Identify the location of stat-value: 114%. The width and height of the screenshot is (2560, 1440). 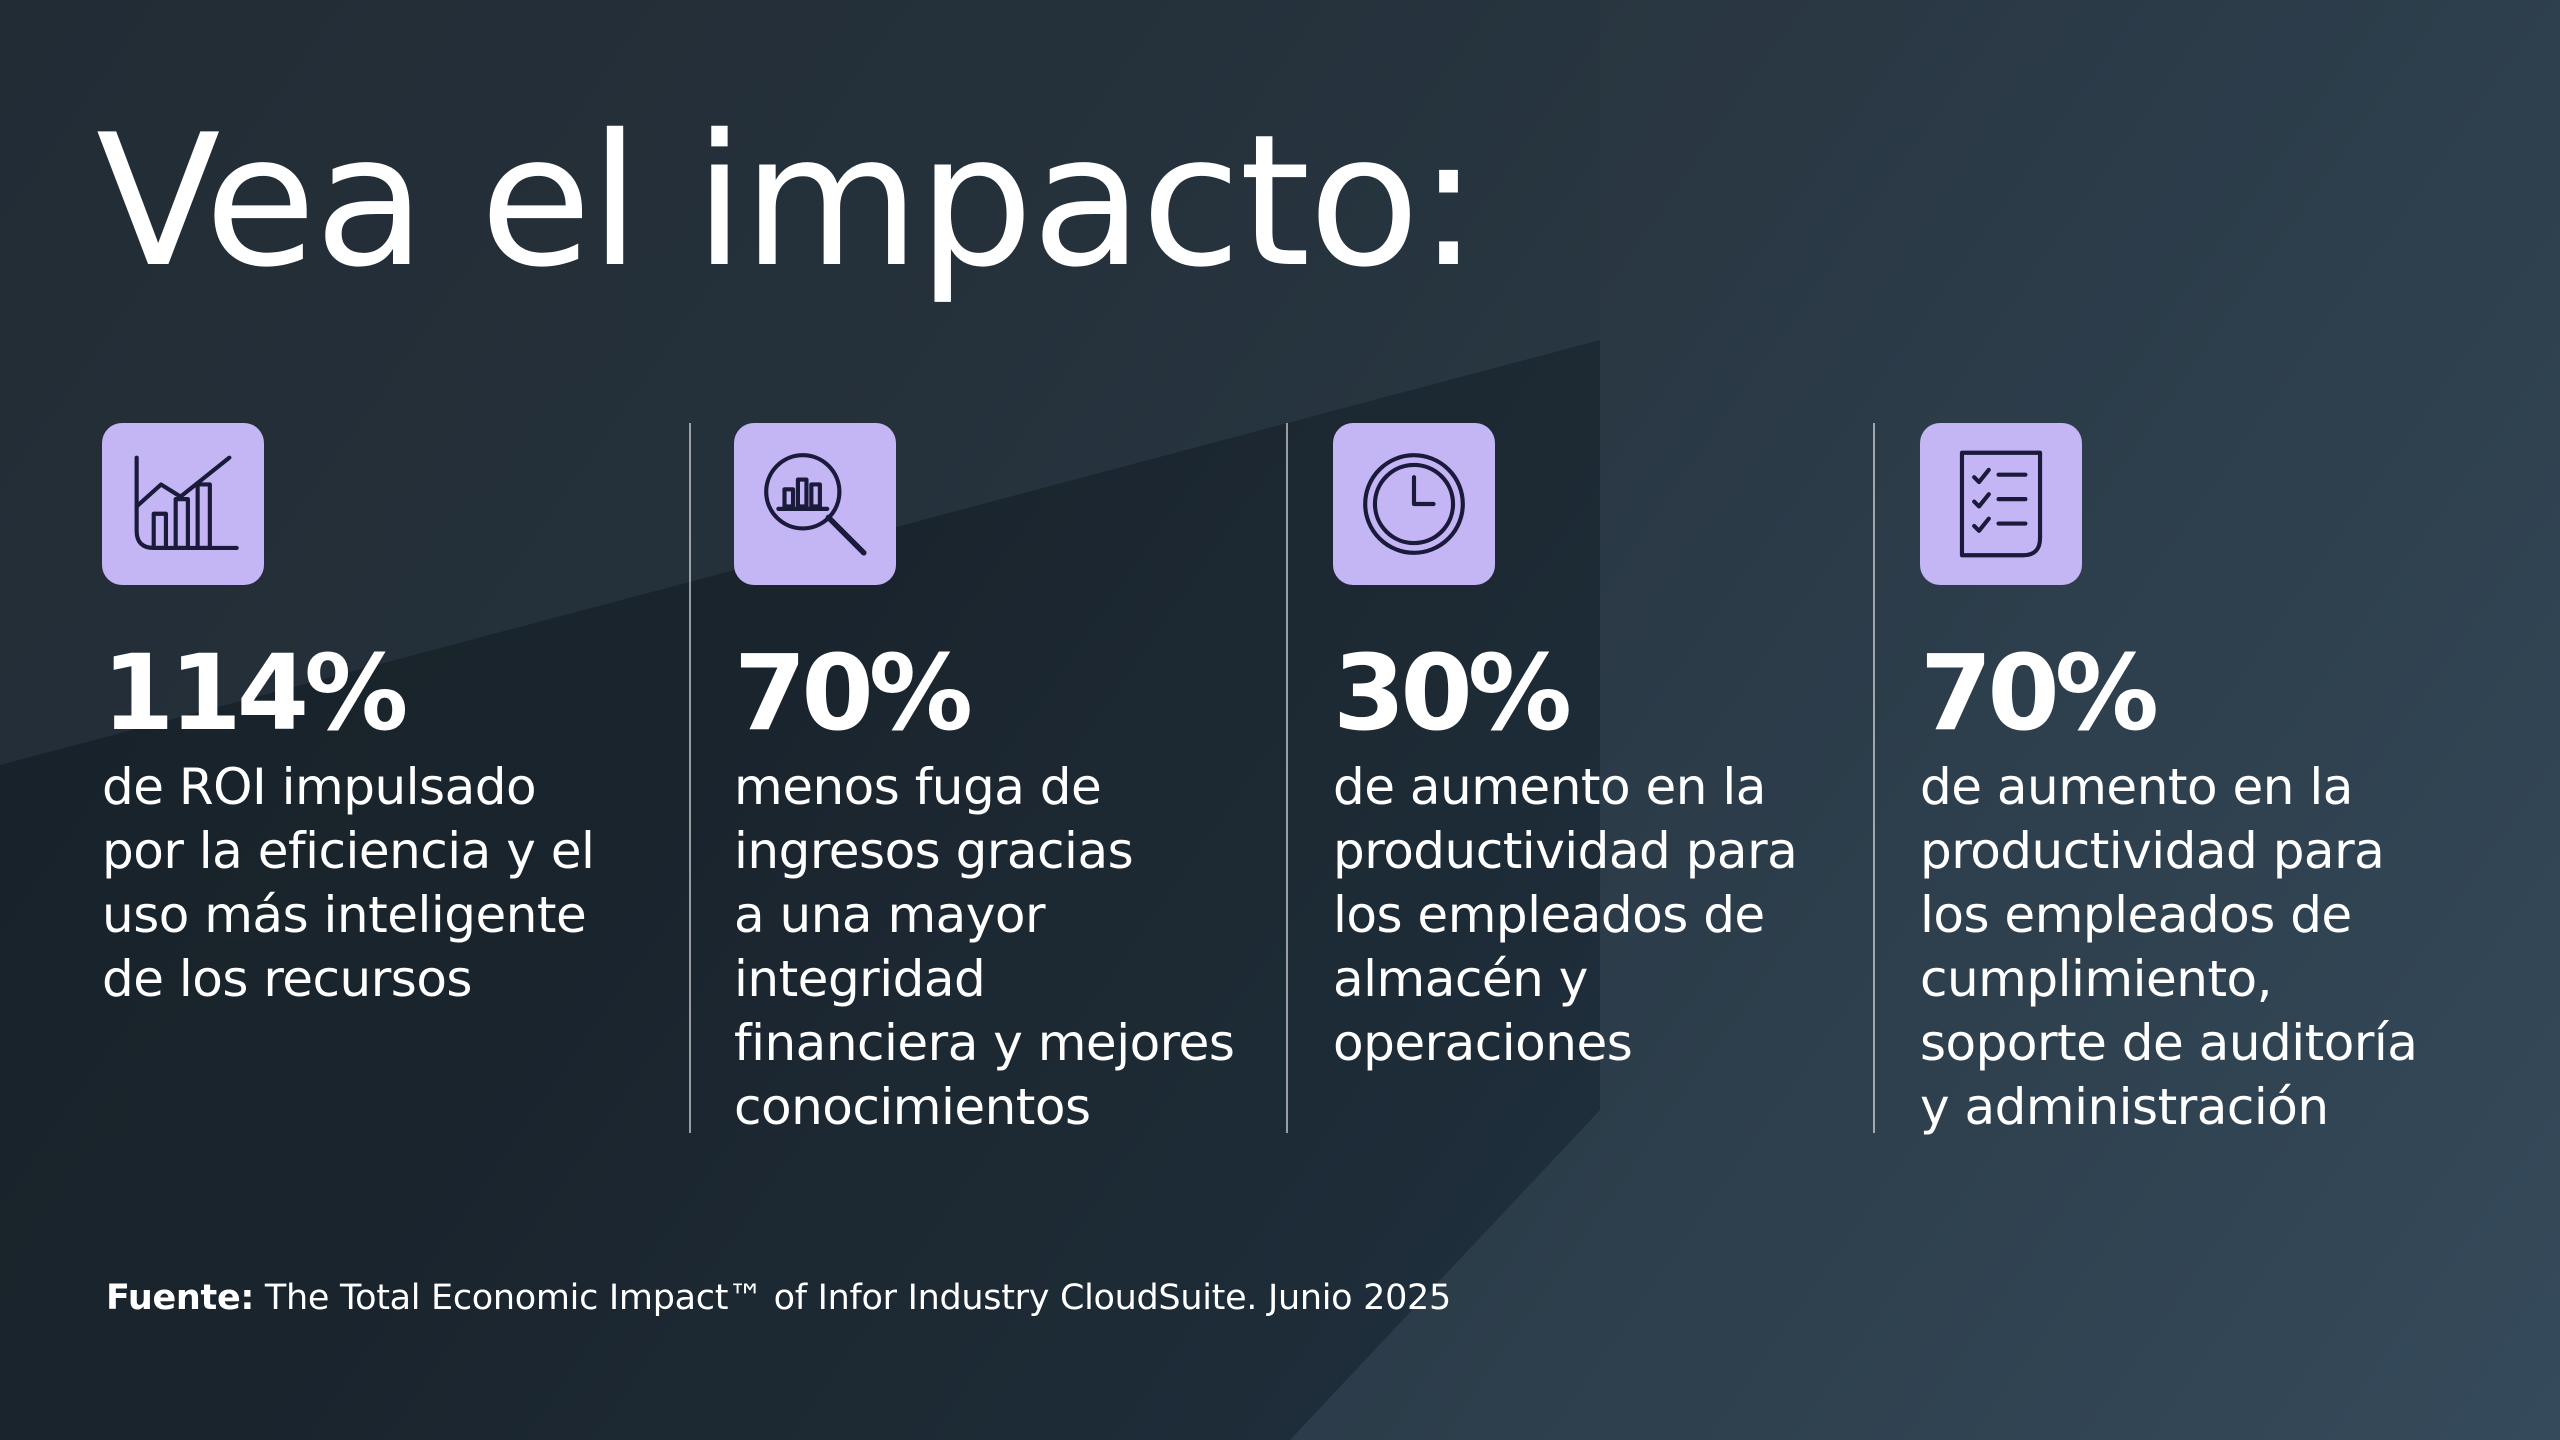
(255, 693).